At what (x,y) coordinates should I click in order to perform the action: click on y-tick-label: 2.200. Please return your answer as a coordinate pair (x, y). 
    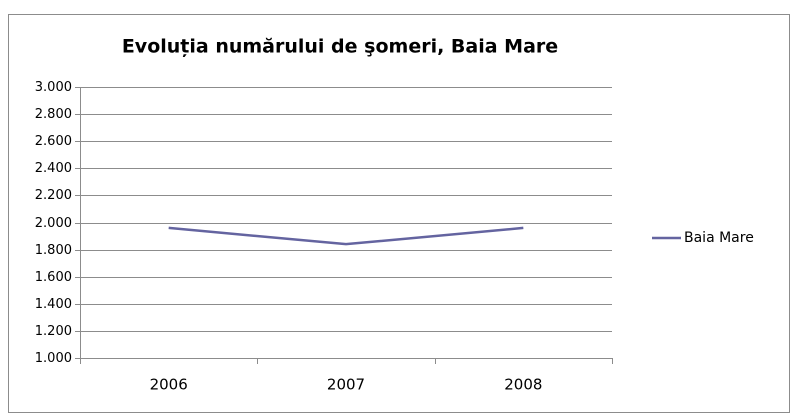
    Looking at the image, I should click on (53, 195).